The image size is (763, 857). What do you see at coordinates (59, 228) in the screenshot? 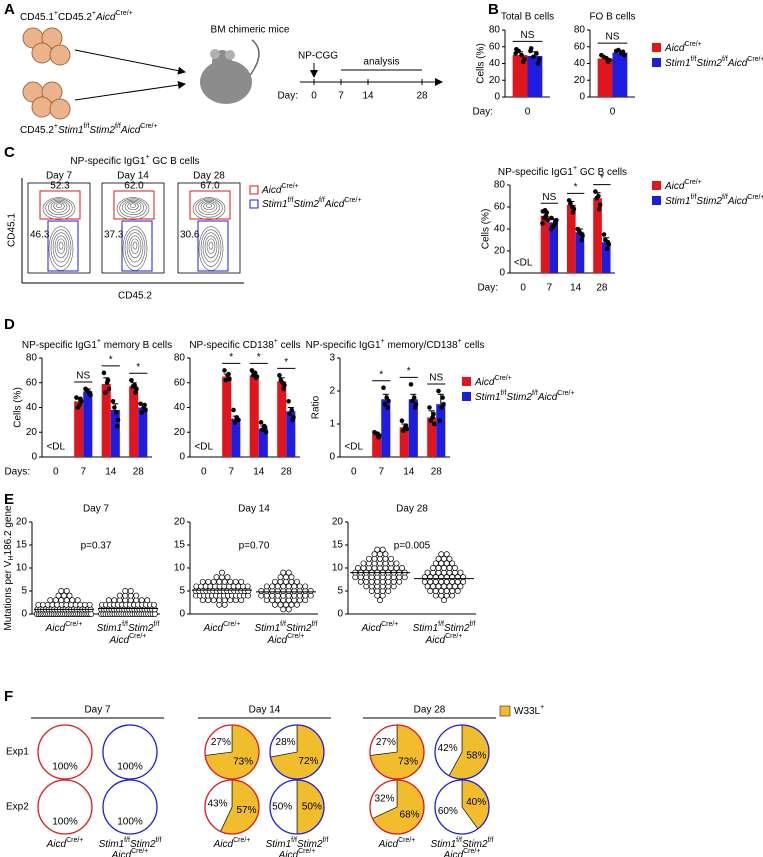
I see `flow-frame` at bounding box center [59, 228].